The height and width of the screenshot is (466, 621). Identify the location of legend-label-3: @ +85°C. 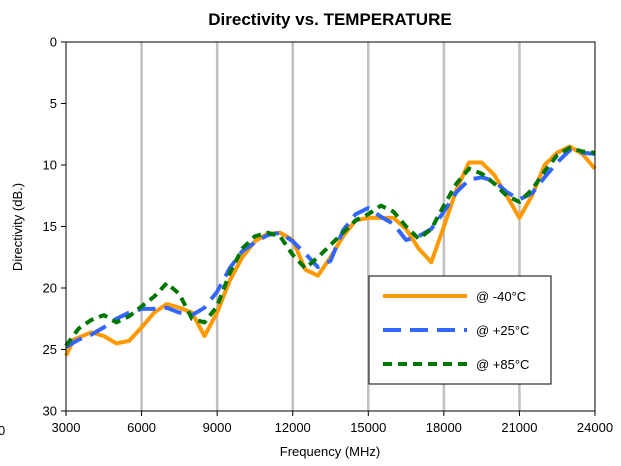
(502, 364).